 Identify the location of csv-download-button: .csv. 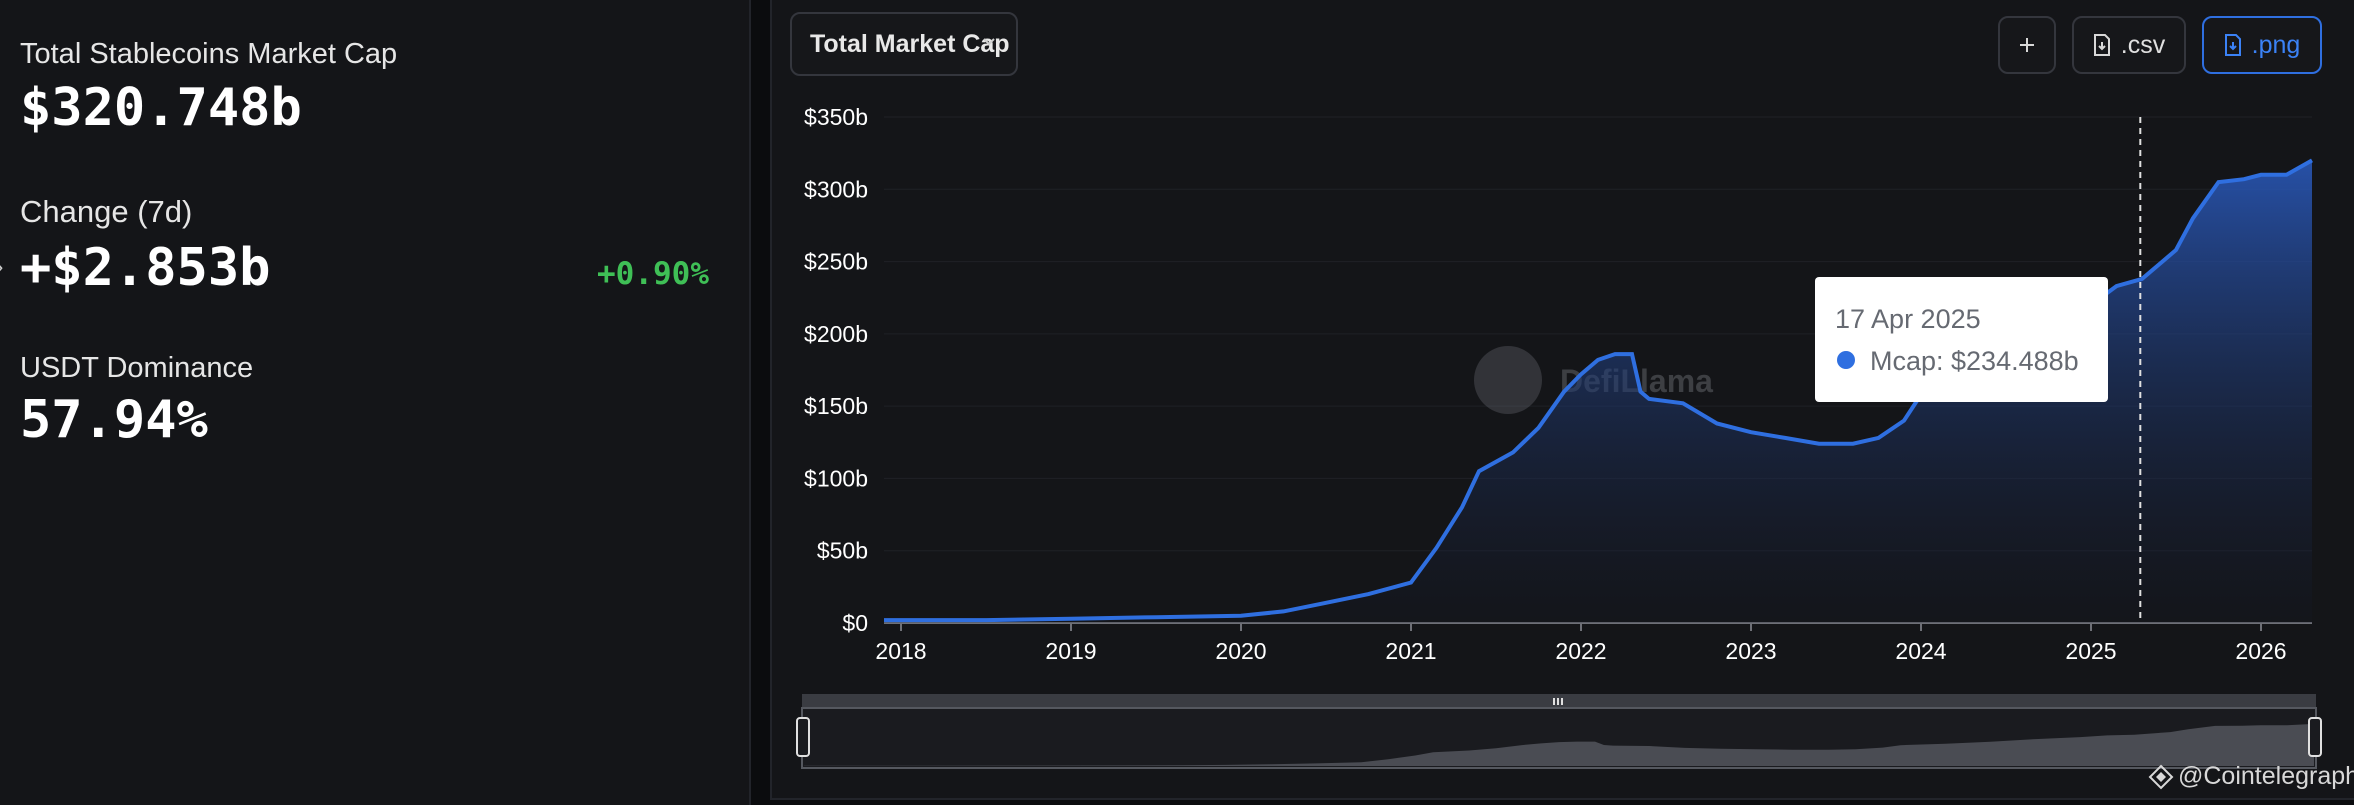
(2129, 45).